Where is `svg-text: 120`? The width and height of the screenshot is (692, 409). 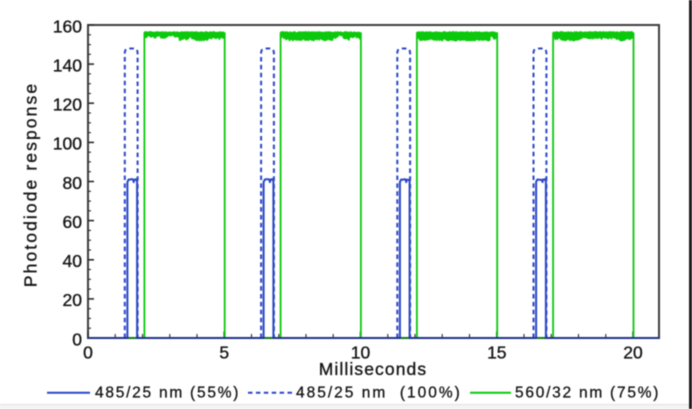
svg-text: 120 is located at coordinates (67, 105).